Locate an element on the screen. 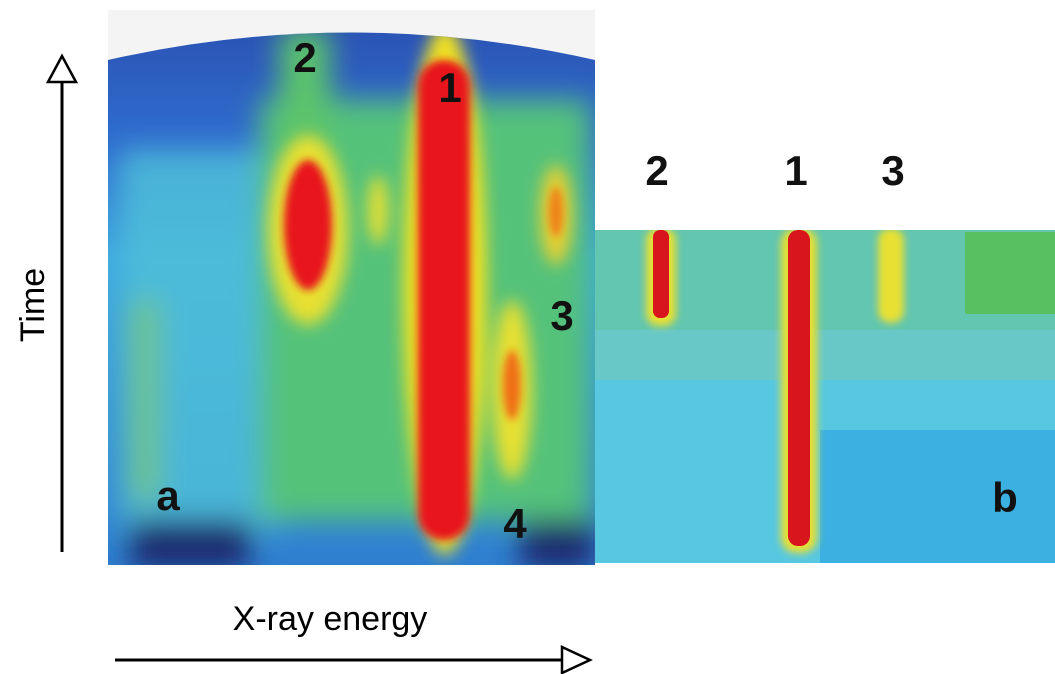 Image resolution: width=1055 pixels, height=674 pixels. energy-arrow is located at coordinates (354, 659).